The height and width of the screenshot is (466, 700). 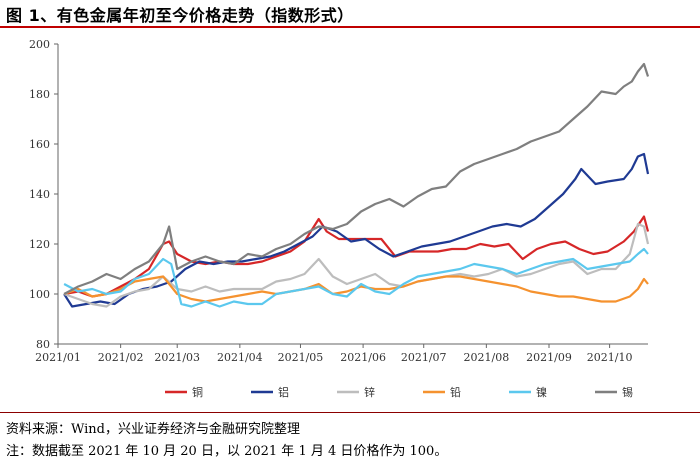 I want to click on x-tick-label: 2021/05, so click(x=301, y=357).